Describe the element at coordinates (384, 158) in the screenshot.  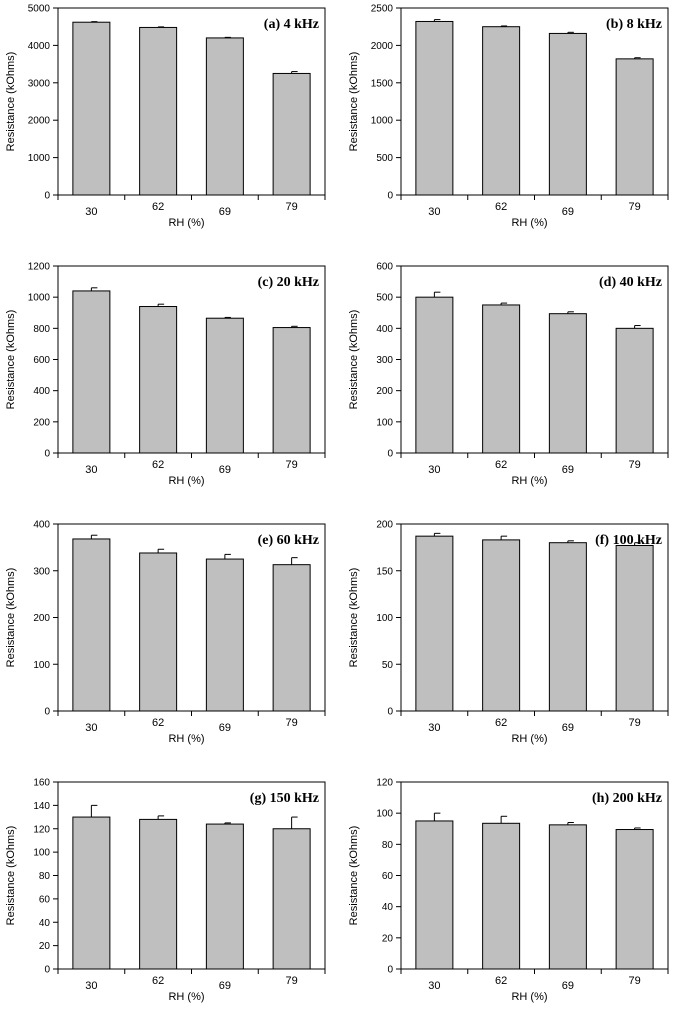
I see `ytick-label-b-1: 500` at that location.